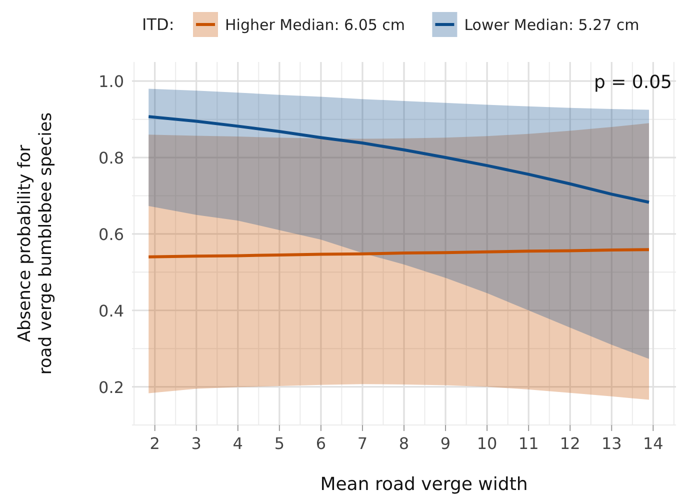 This screenshot has height=498, width=680. What do you see at coordinates (445, 443) in the screenshot?
I see `x-tick-label: 9` at bounding box center [445, 443].